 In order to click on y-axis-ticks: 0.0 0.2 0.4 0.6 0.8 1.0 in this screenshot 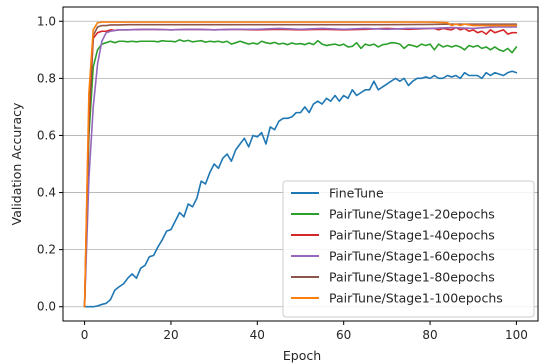, I will do `click(50, 164)`.